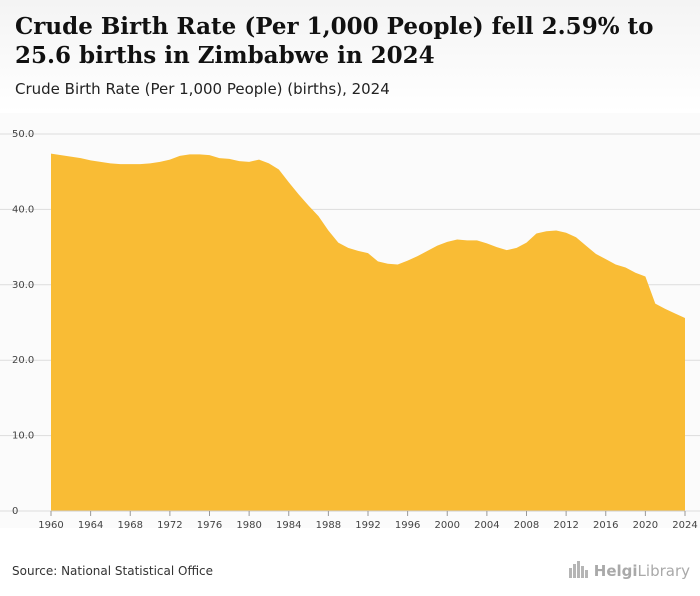  What do you see at coordinates (526, 525) in the screenshot?
I see `x-tick-label: 2008` at bounding box center [526, 525].